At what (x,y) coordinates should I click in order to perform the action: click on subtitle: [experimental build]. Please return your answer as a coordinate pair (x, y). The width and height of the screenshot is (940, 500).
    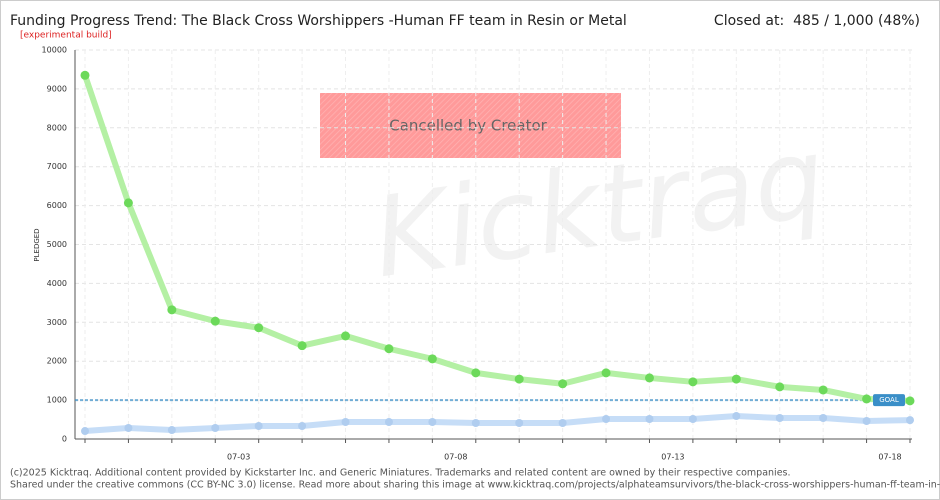
    Looking at the image, I should click on (66, 36).